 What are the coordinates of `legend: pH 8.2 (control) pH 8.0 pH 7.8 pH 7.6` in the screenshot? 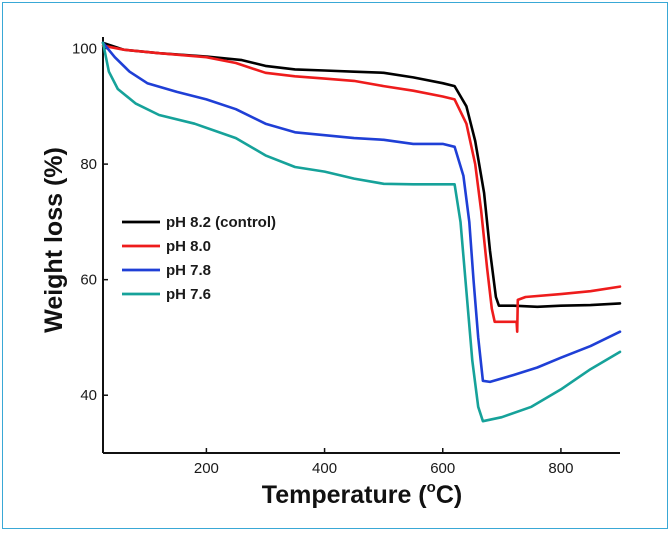 It's located at (199, 258).